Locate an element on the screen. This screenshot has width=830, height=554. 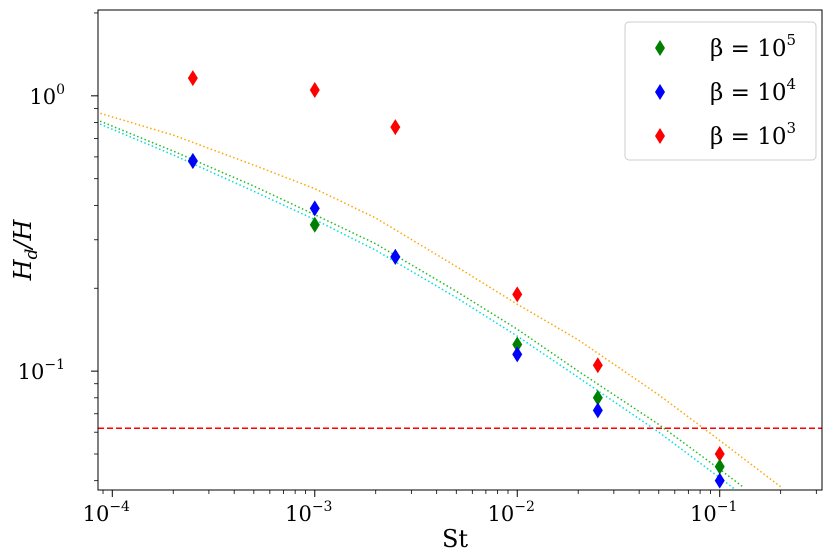
x-tick-label-3: 10⁻¹ is located at coordinates (713, 512).